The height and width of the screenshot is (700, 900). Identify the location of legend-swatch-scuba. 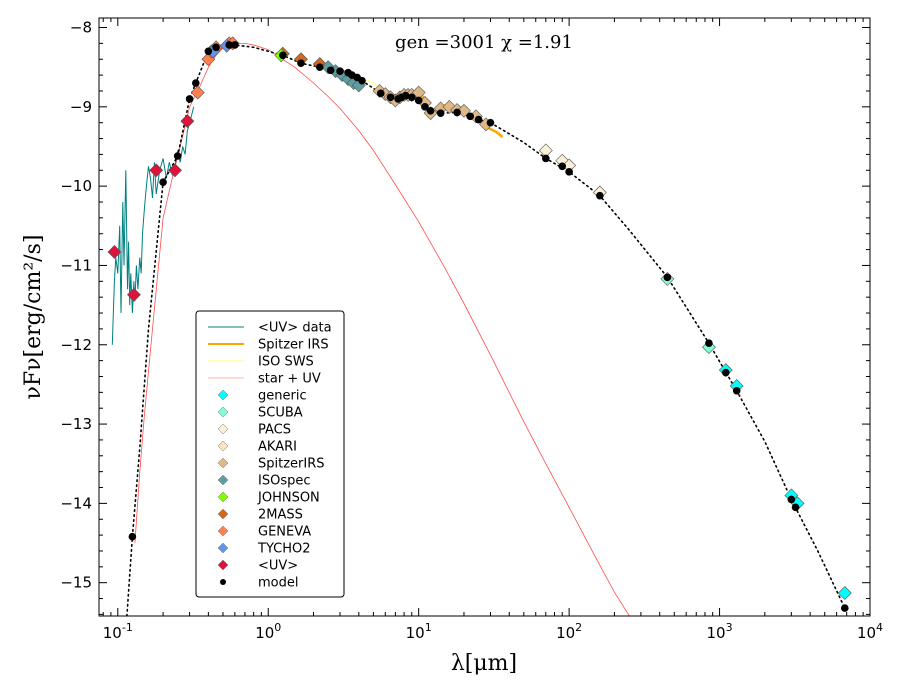
(223, 412).